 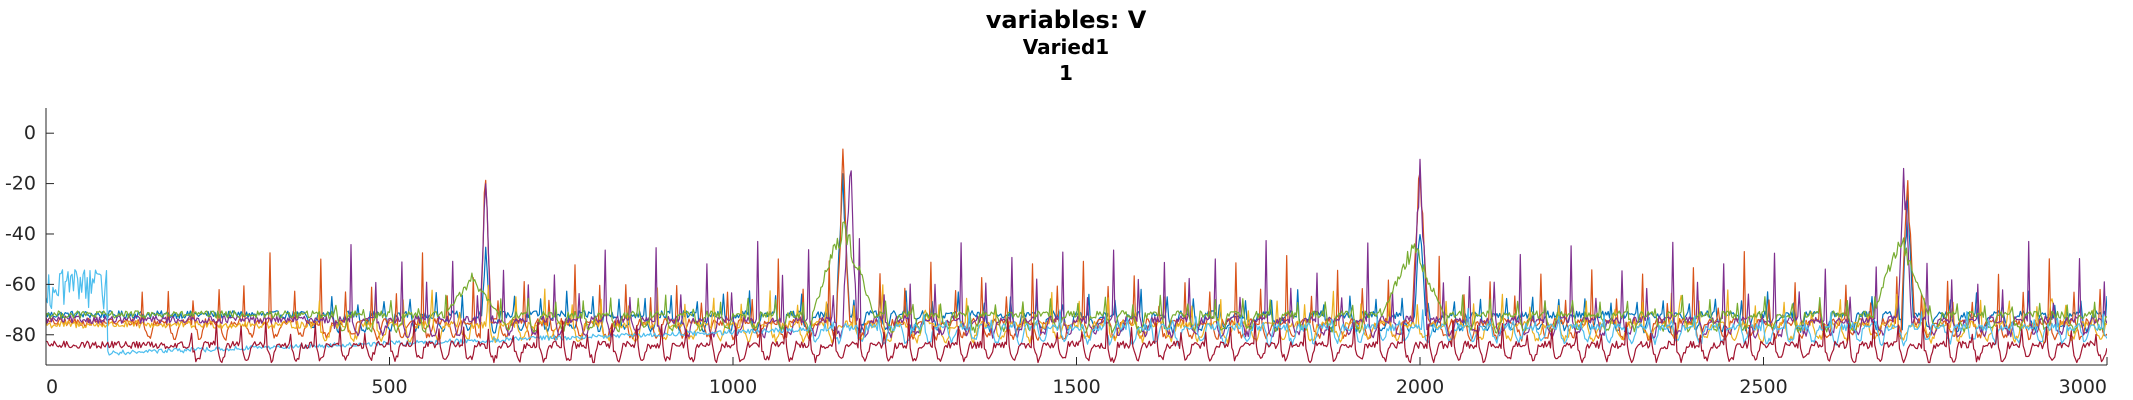 I want to click on chart-subtitle-2: 1, so click(x=1066, y=73).